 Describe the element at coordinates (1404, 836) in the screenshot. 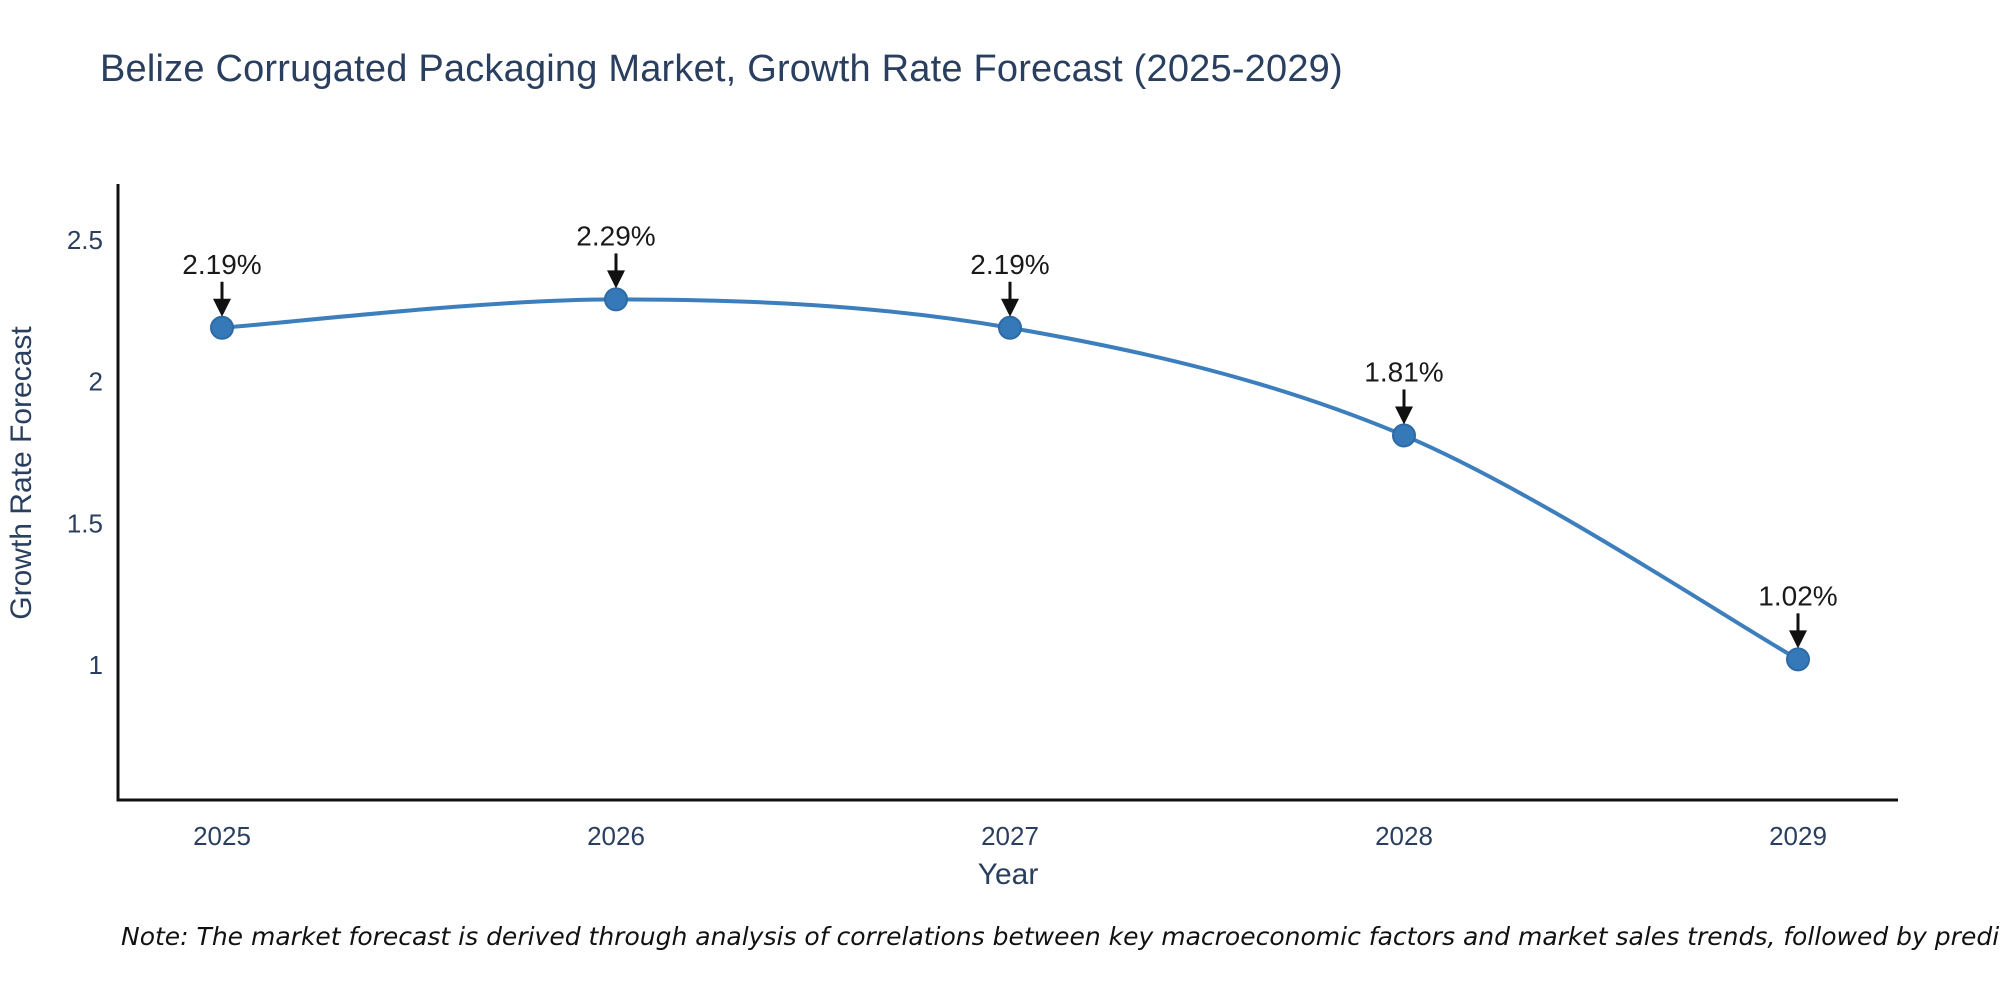

I see `x-tick-label: 2028` at that location.